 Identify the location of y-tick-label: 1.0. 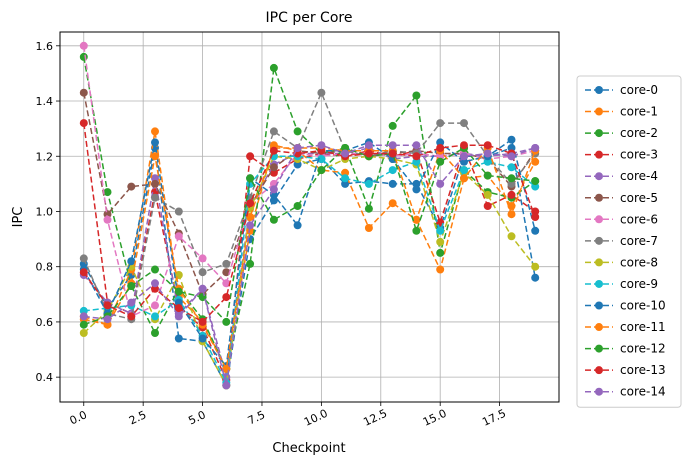
(45, 211).